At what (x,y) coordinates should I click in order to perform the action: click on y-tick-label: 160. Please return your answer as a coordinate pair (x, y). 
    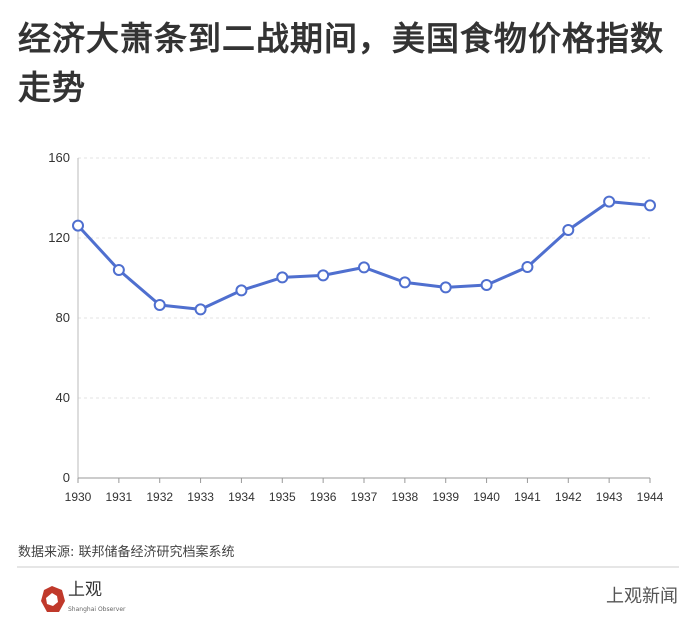
    Looking at the image, I should click on (59, 157).